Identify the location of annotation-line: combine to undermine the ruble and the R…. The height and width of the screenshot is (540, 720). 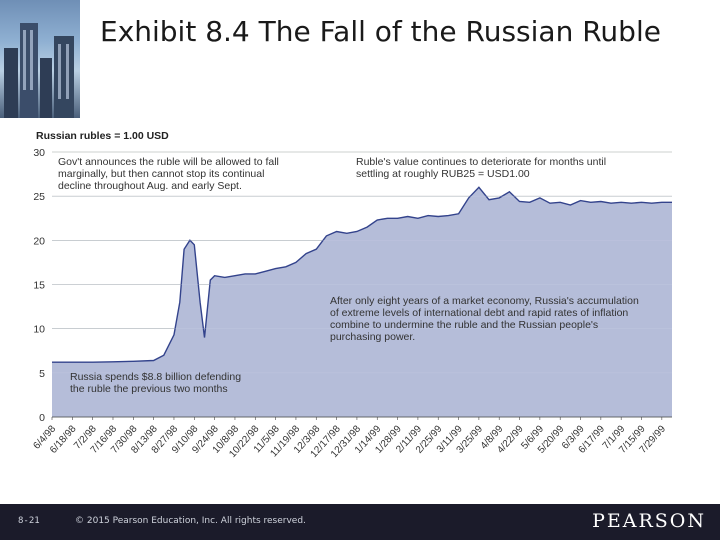
(464, 325).